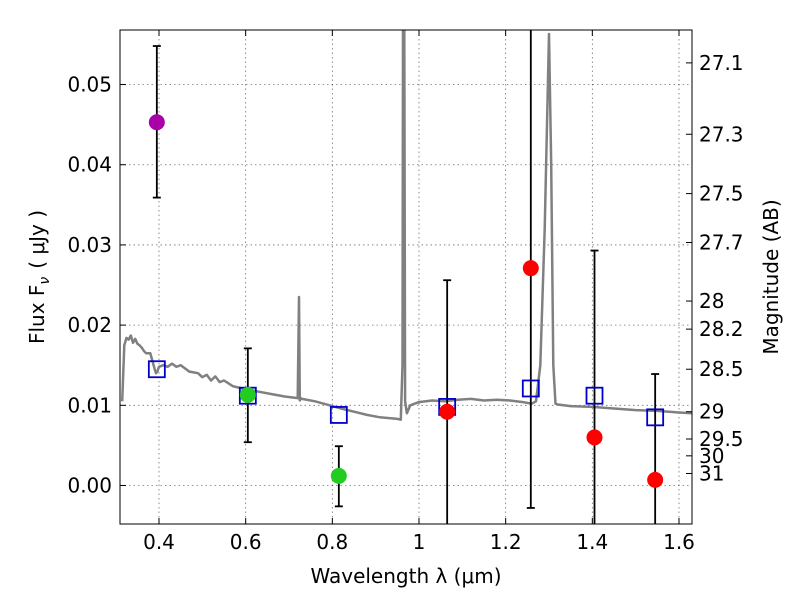  I want to click on mag-tick-label: 31, so click(711, 473).